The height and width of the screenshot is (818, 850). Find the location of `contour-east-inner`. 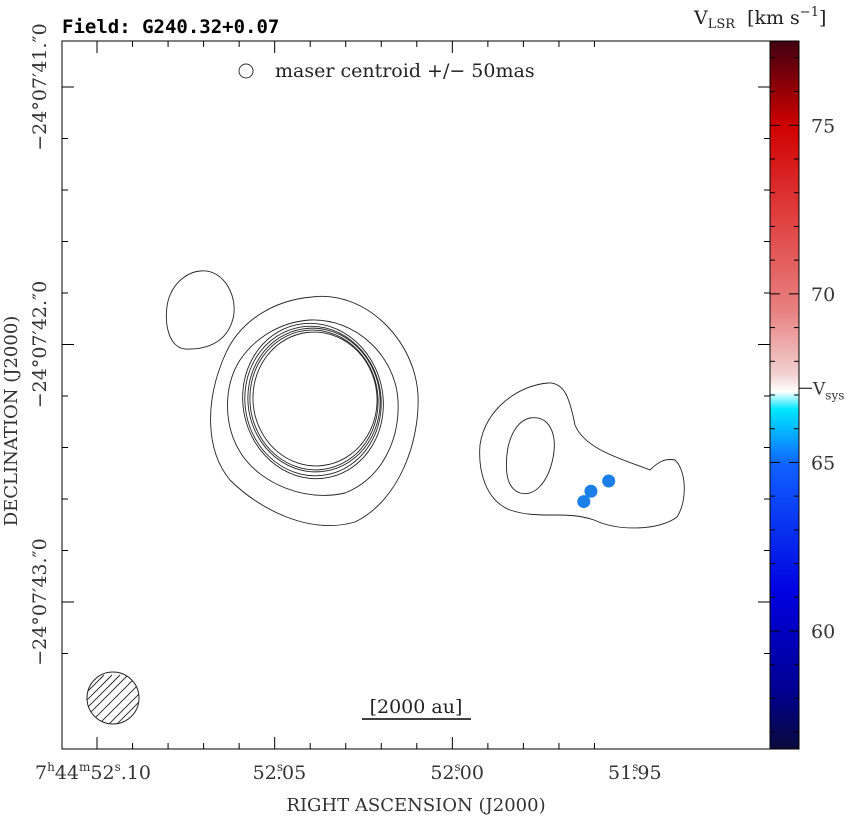

contour-east-inner is located at coordinates (530, 456).